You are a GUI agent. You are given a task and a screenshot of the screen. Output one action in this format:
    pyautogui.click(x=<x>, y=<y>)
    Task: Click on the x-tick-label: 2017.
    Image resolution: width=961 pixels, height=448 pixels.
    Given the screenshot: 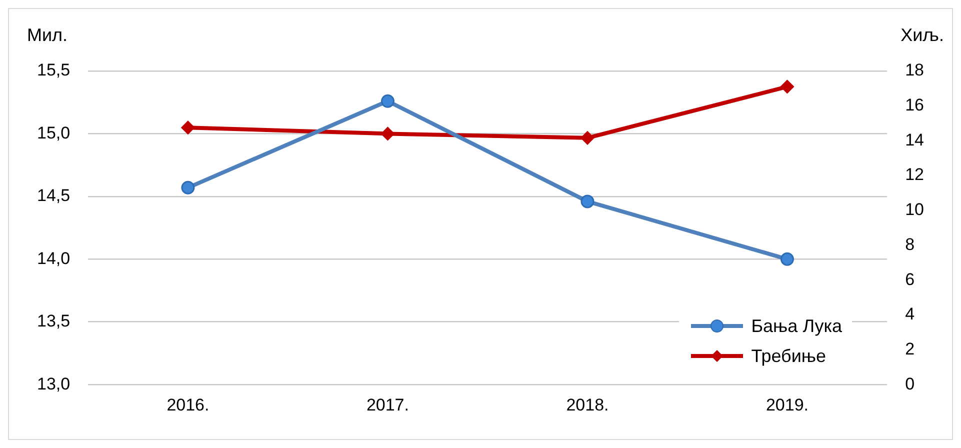 What is the action you would take?
    pyautogui.click(x=387, y=404)
    